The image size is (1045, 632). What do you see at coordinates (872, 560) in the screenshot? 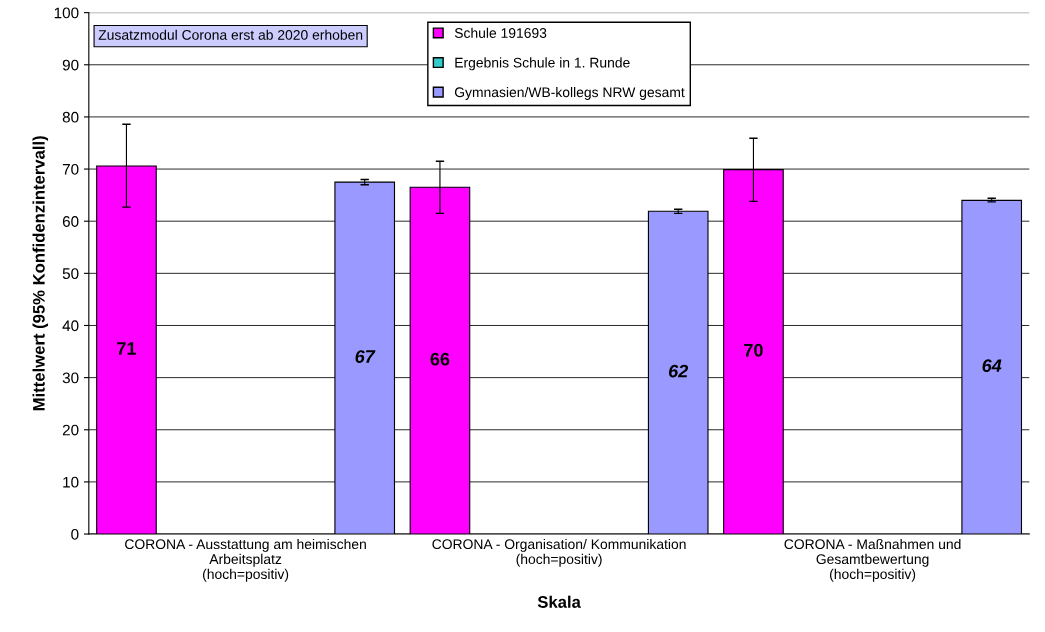
I see `x-tick-label: CORONA - Maßnahmen und Gesamtbewertung (hoch=positiv)` at bounding box center [872, 560].